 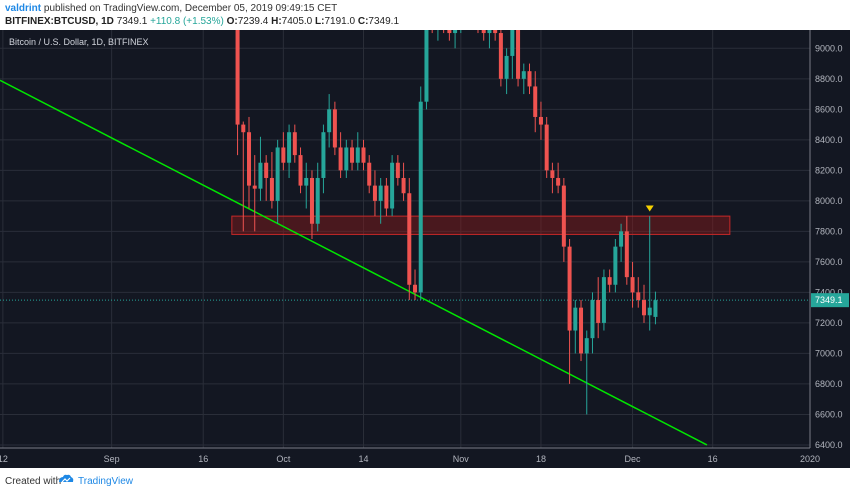 I want to click on y-tick-label: 7000.0, so click(x=829, y=353).